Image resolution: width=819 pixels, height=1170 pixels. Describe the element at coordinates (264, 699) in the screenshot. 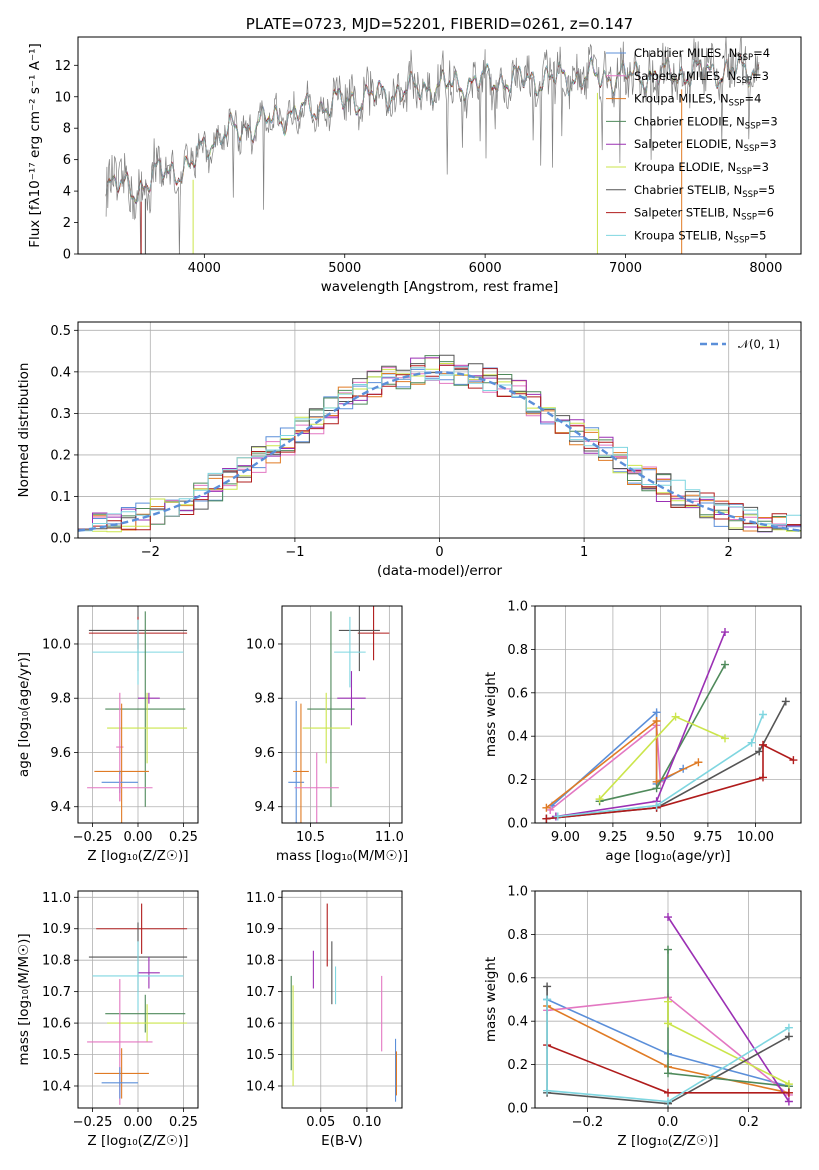

I see `y-tick-label: 9.8` at that location.